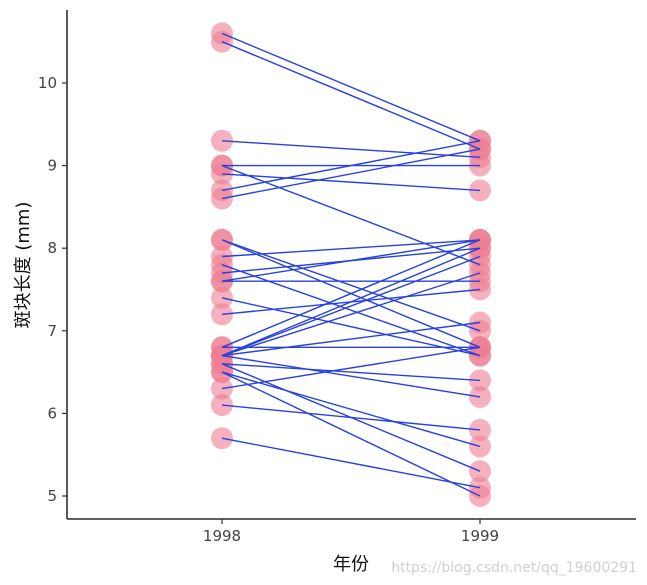 The height and width of the screenshot is (585, 647). Describe the element at coordinates (480, 536) in the screenshot. I see `x-tick-label-1999: 1999` at that location.